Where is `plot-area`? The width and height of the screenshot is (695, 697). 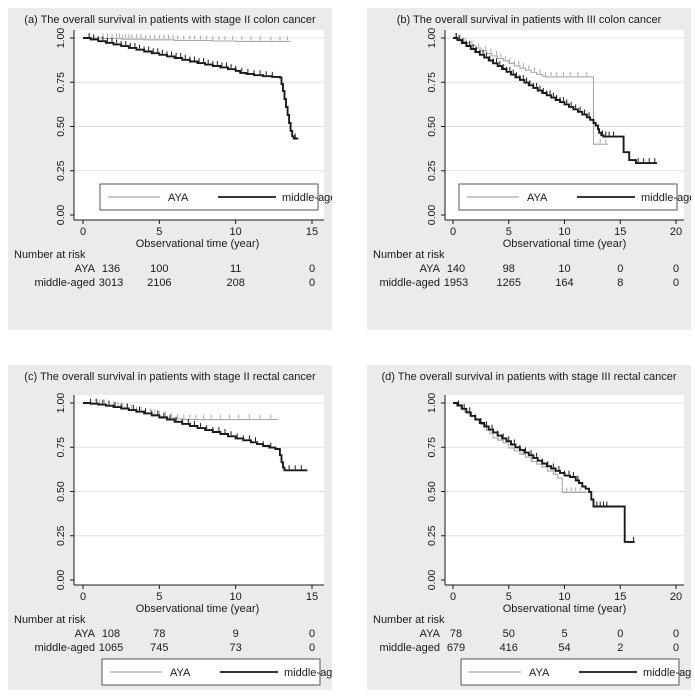 plot-area is located at coordinates (199, 490).